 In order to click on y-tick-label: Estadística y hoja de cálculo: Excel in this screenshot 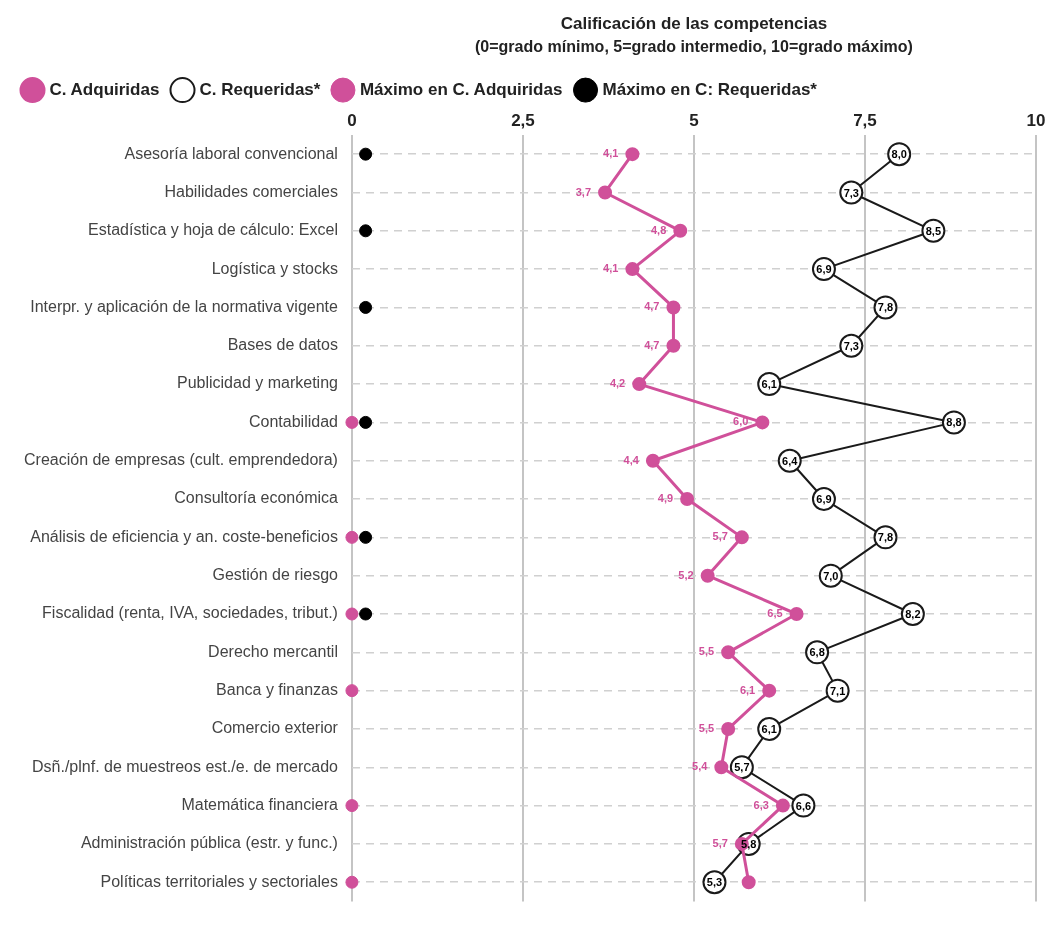, I will do `click(213, 230)`.